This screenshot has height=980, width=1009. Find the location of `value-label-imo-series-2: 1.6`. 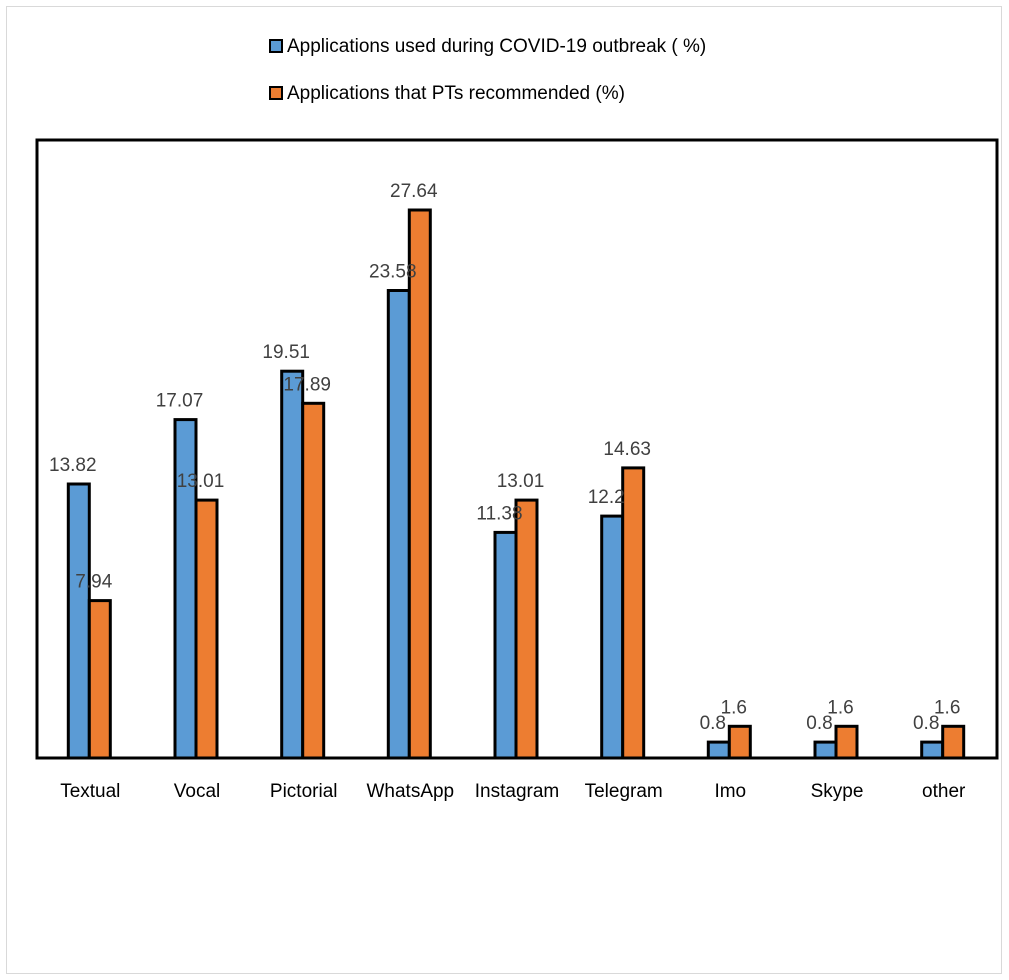

value-label-imo-series-2: 1.6 is located at coordinates (734, 707).